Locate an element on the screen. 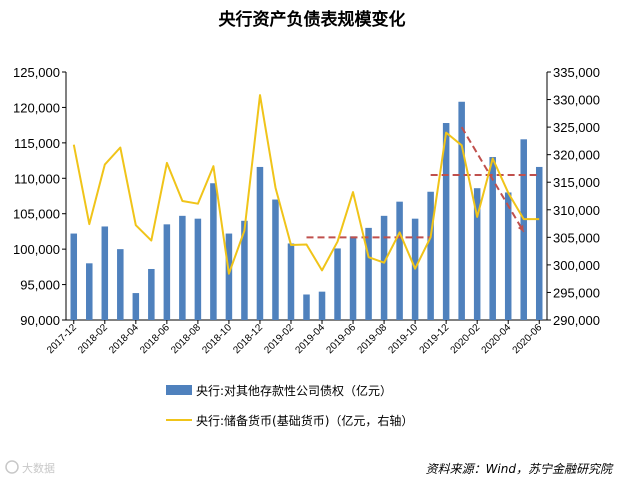  watermark-text: 大数据 is located at coordinates (38, 468).